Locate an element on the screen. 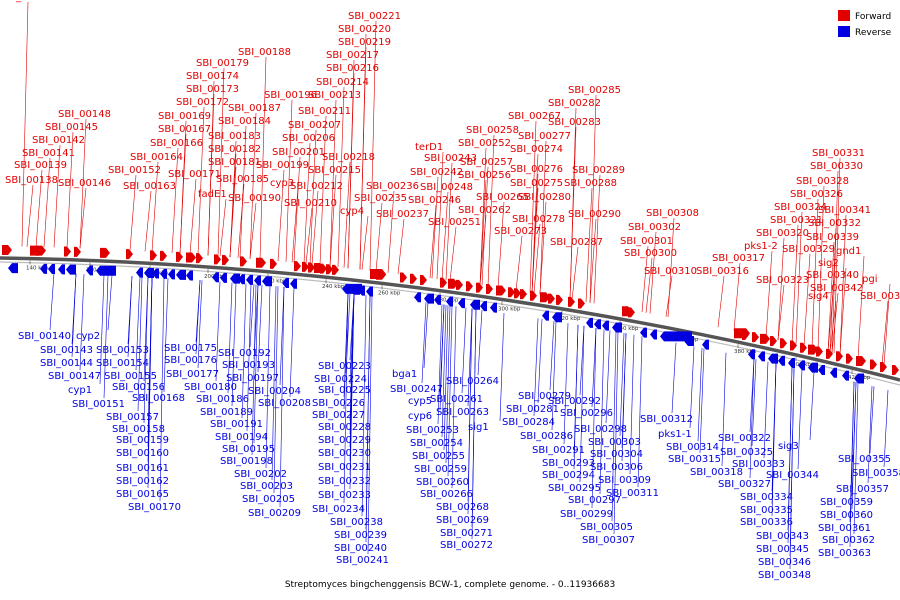 The width and height of the screenshot is (900, 600). reverse-gene-label: SBI_00314 is located at coordinates (692, 447).